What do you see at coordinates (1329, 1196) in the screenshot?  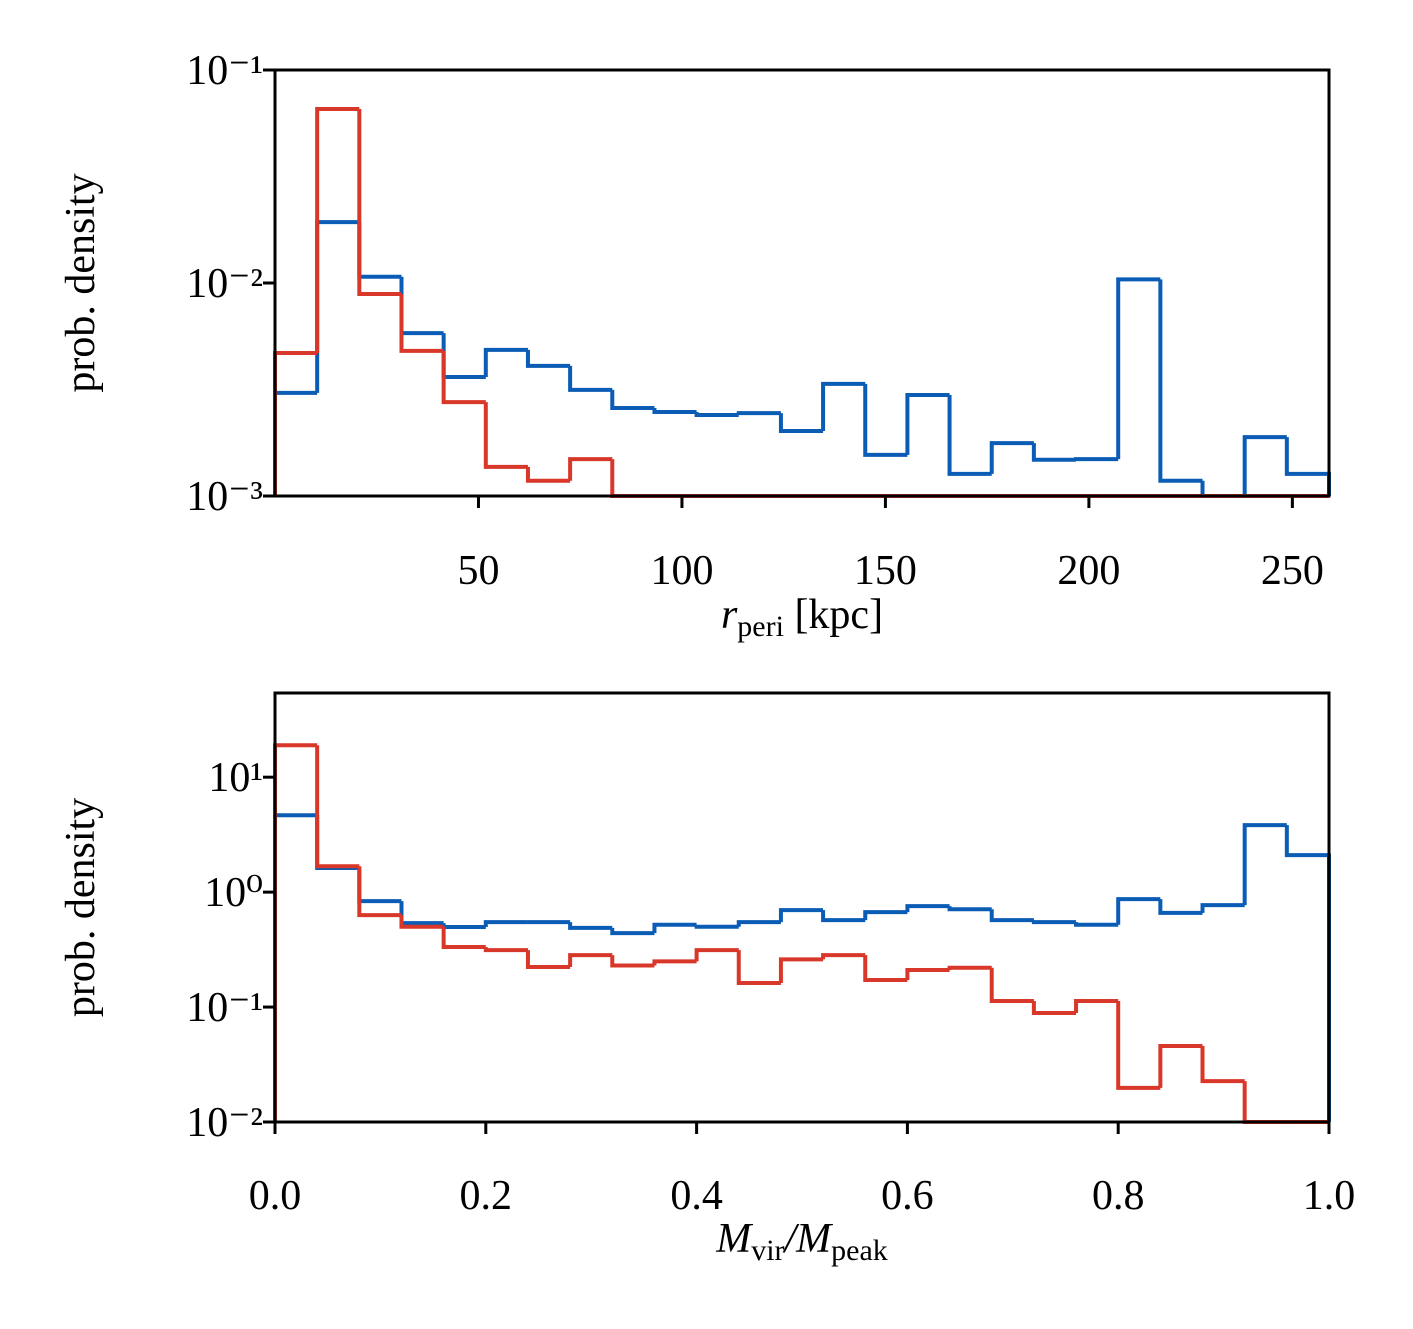 I see `x-tick-label: 1.0` at bounding box center [1329, 1196].